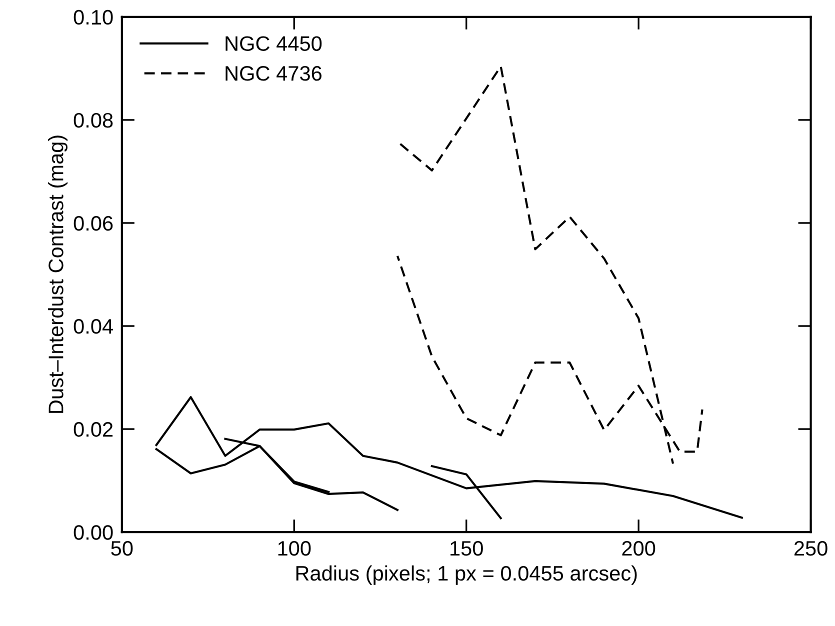 The height and width of the screenshot is (626, 835). I want to click on x-tick-label: 250, so click(811, 548).